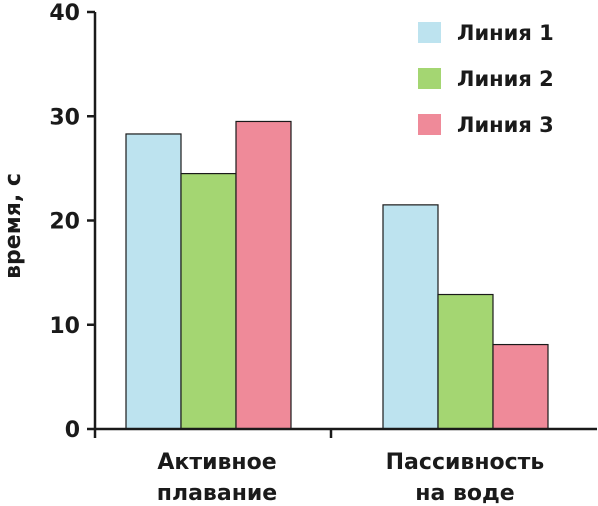  What do you see at coordinates (216, 462) in the screenshot?
I see `x-category-label-1-line-1: Активное` at bounding box center [216, 462].